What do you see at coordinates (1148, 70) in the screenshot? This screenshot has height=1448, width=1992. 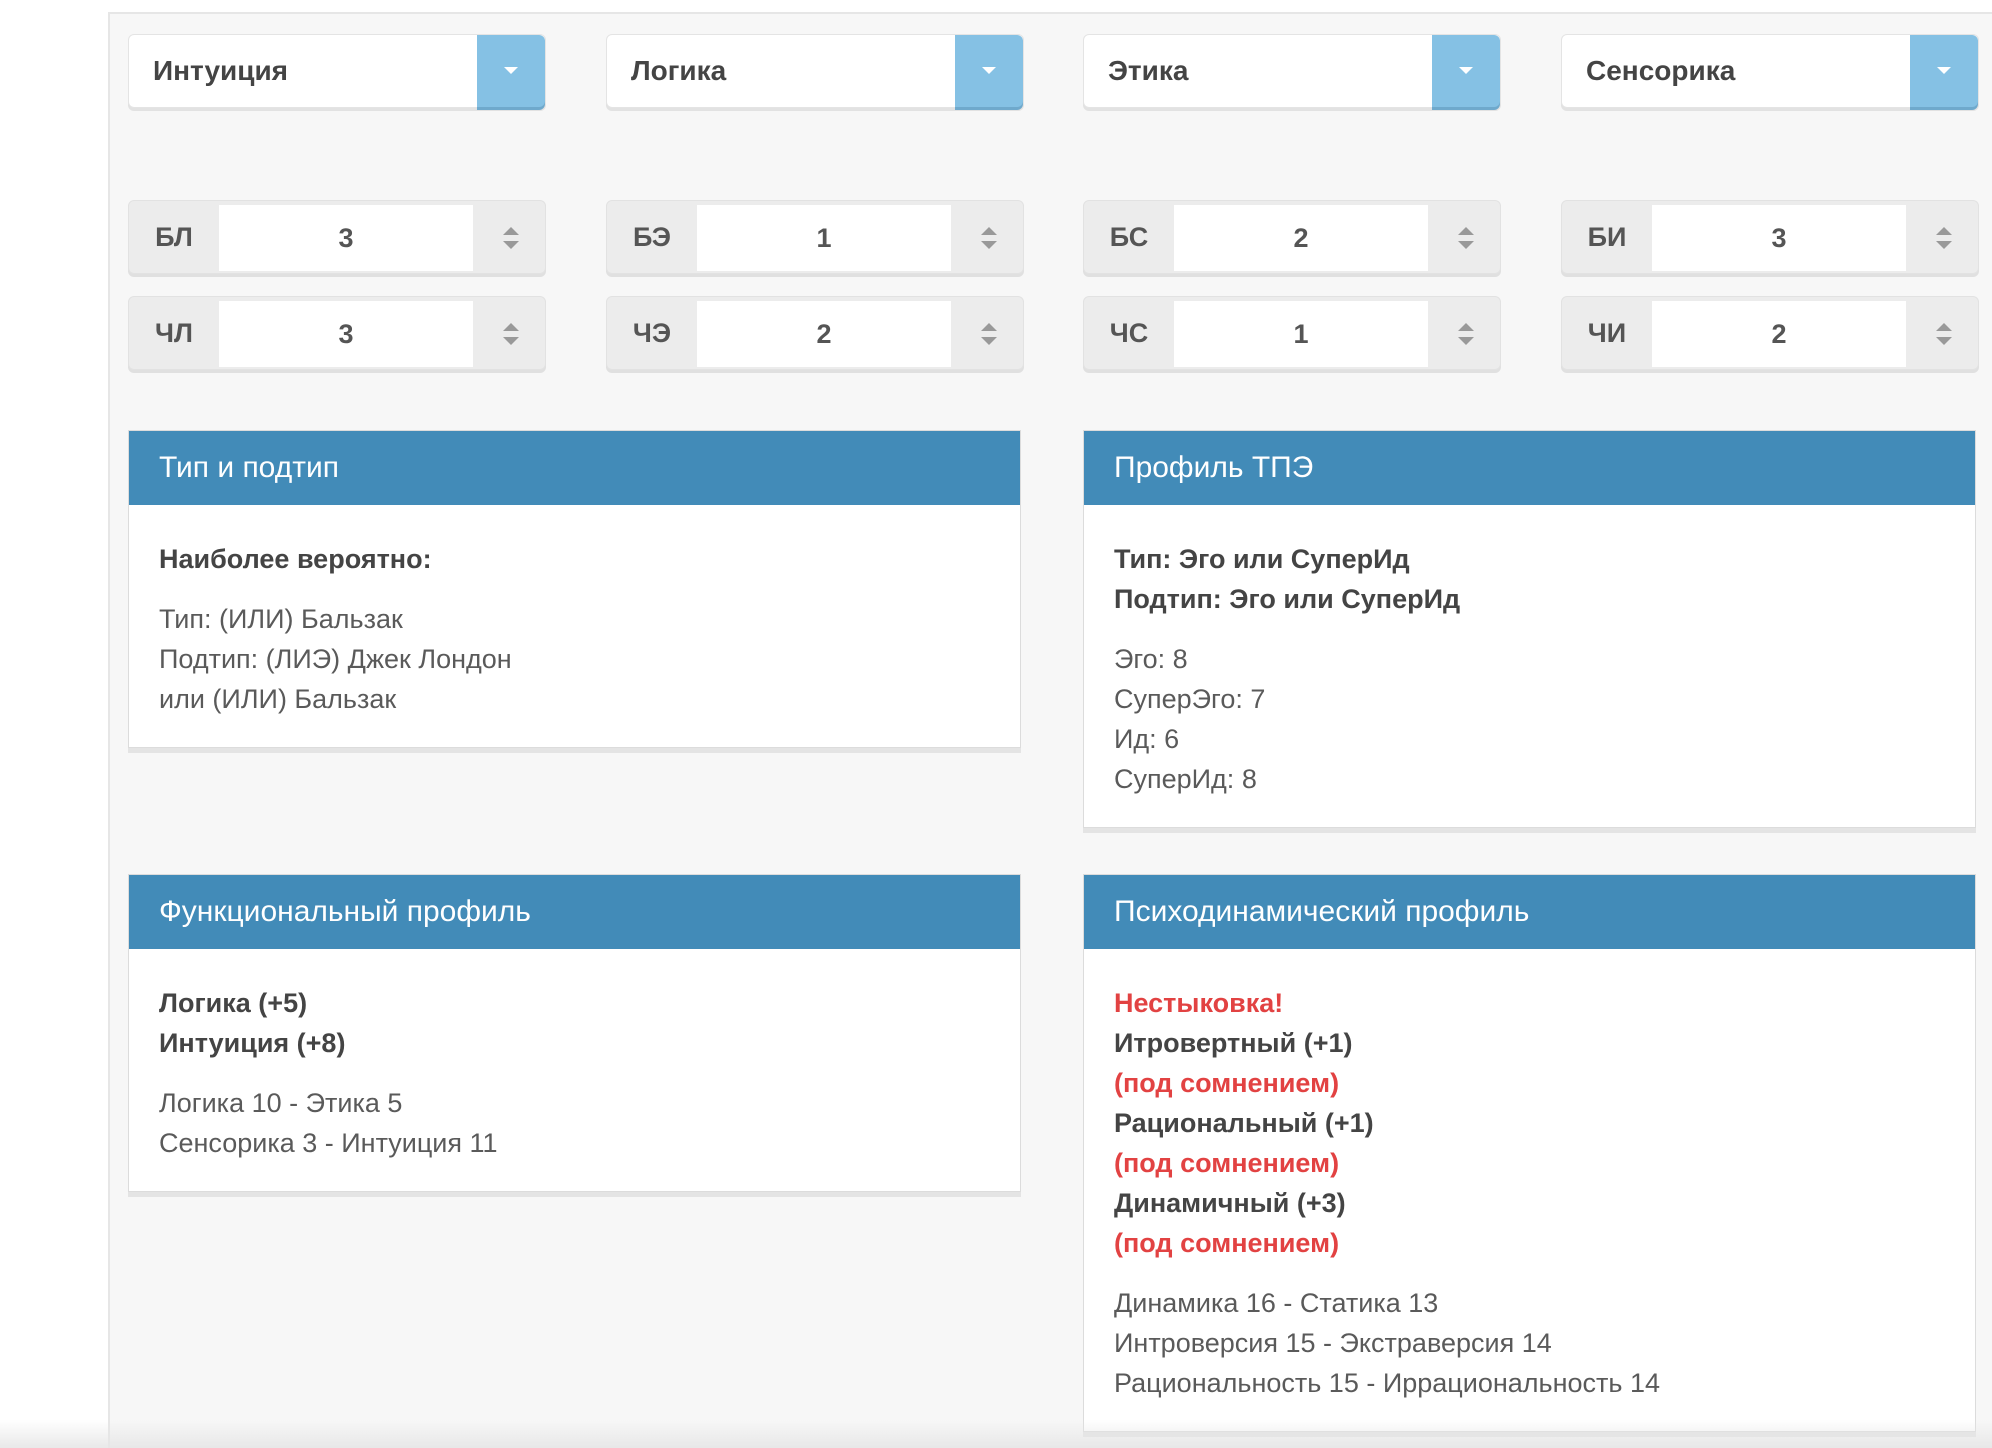 I see `select-value: Этика` at bounding box center [1148, 70].